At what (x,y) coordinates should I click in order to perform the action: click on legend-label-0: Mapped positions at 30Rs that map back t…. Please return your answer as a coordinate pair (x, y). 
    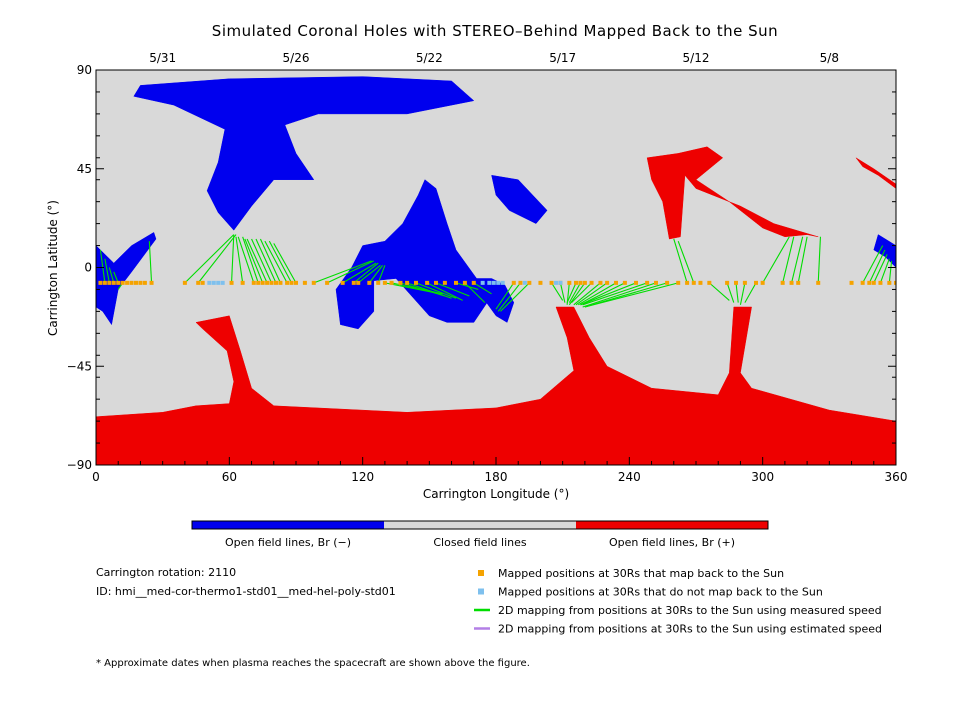
    Looking at the image, I should click on (641, 573).